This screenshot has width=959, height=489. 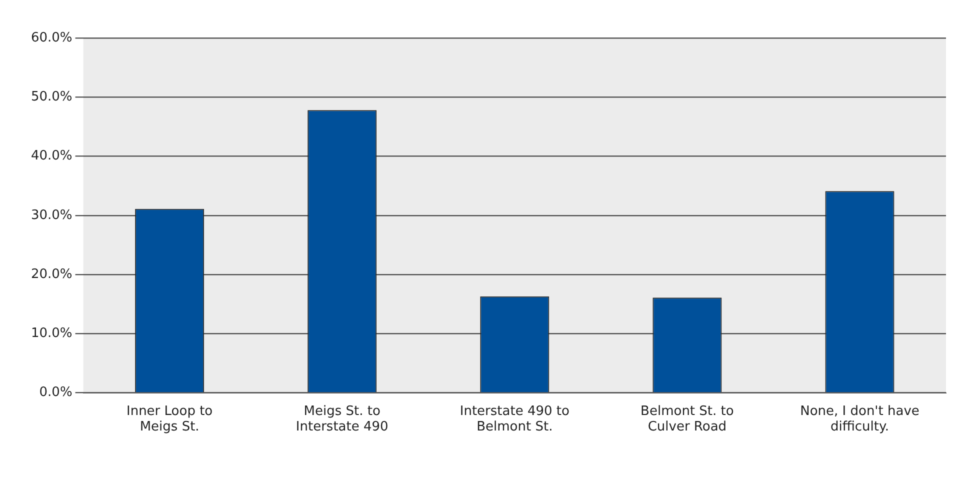 I want to click on y-tick-label: 20.0%, so click(x=51, y=274).